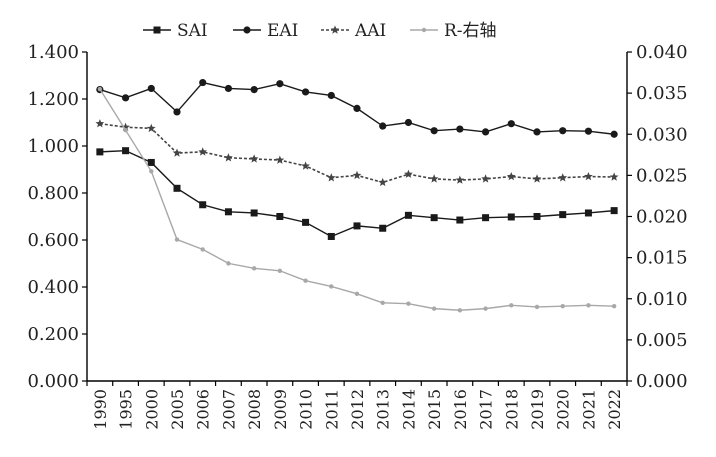 The height and width of the screenshot is (457, 716). Describe the element at coordinates (320, 31) in the screenshot. I see `legend: SAI EAI AAI R-右轴` at that location.